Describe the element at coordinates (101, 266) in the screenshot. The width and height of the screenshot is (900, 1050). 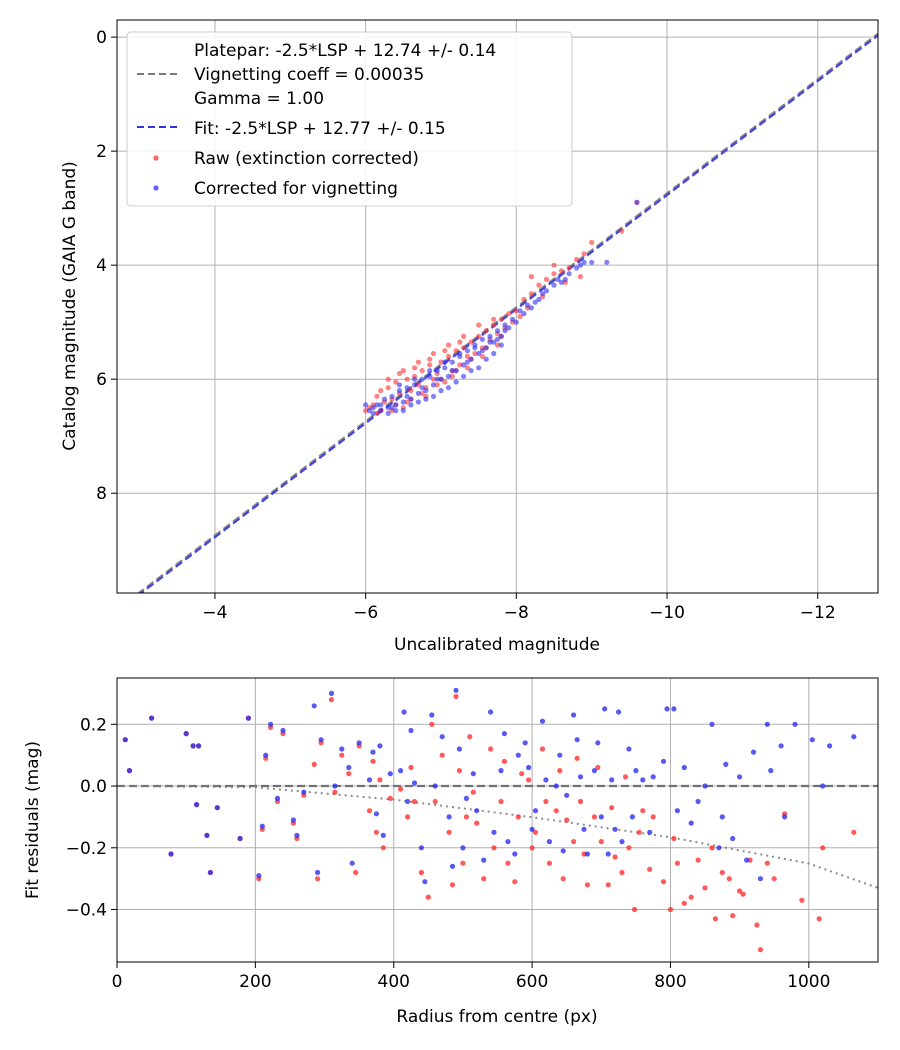
I see `y-tick-label: 4` at that location.